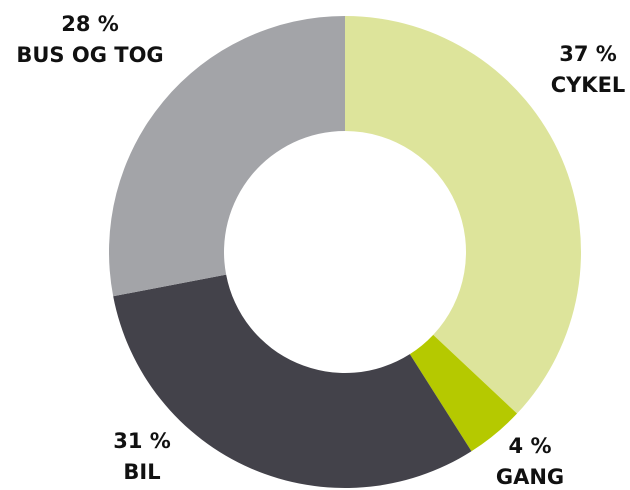  Describe the element at coordinates (588, 85) in the screenshot. I see `category-label: CYKEL` at that location.